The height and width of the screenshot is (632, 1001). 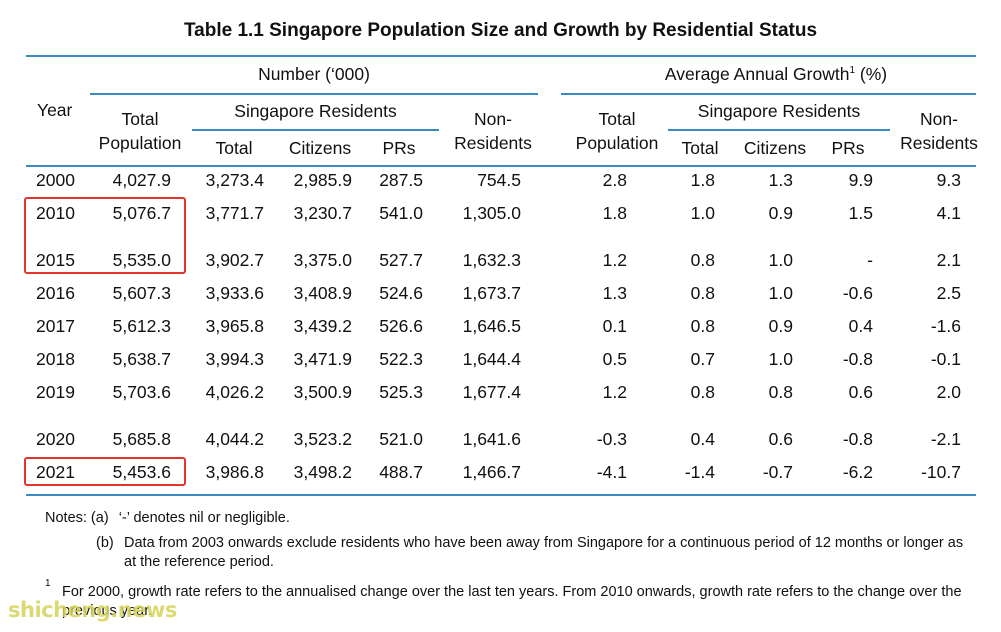 I want to click on cell-non-residents: 1,646.5, so click(x=491, y=326).